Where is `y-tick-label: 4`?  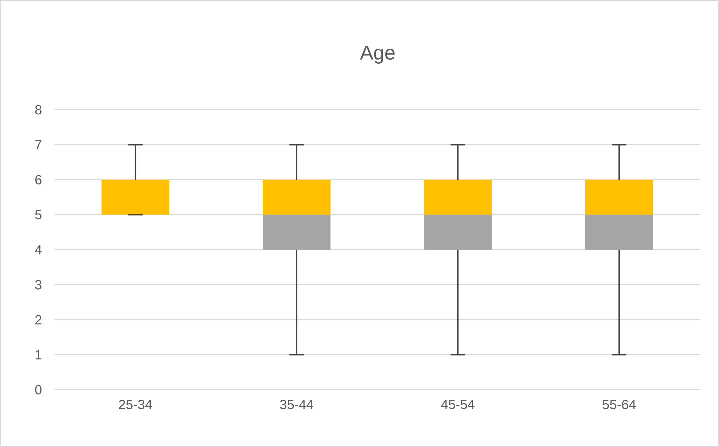 y-tick-label: 4 is located at coordinates (38, 250).